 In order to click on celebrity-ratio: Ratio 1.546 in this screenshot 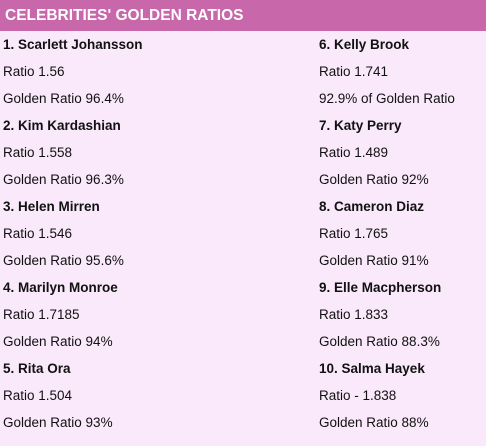, I will do `click(38, 233)`.